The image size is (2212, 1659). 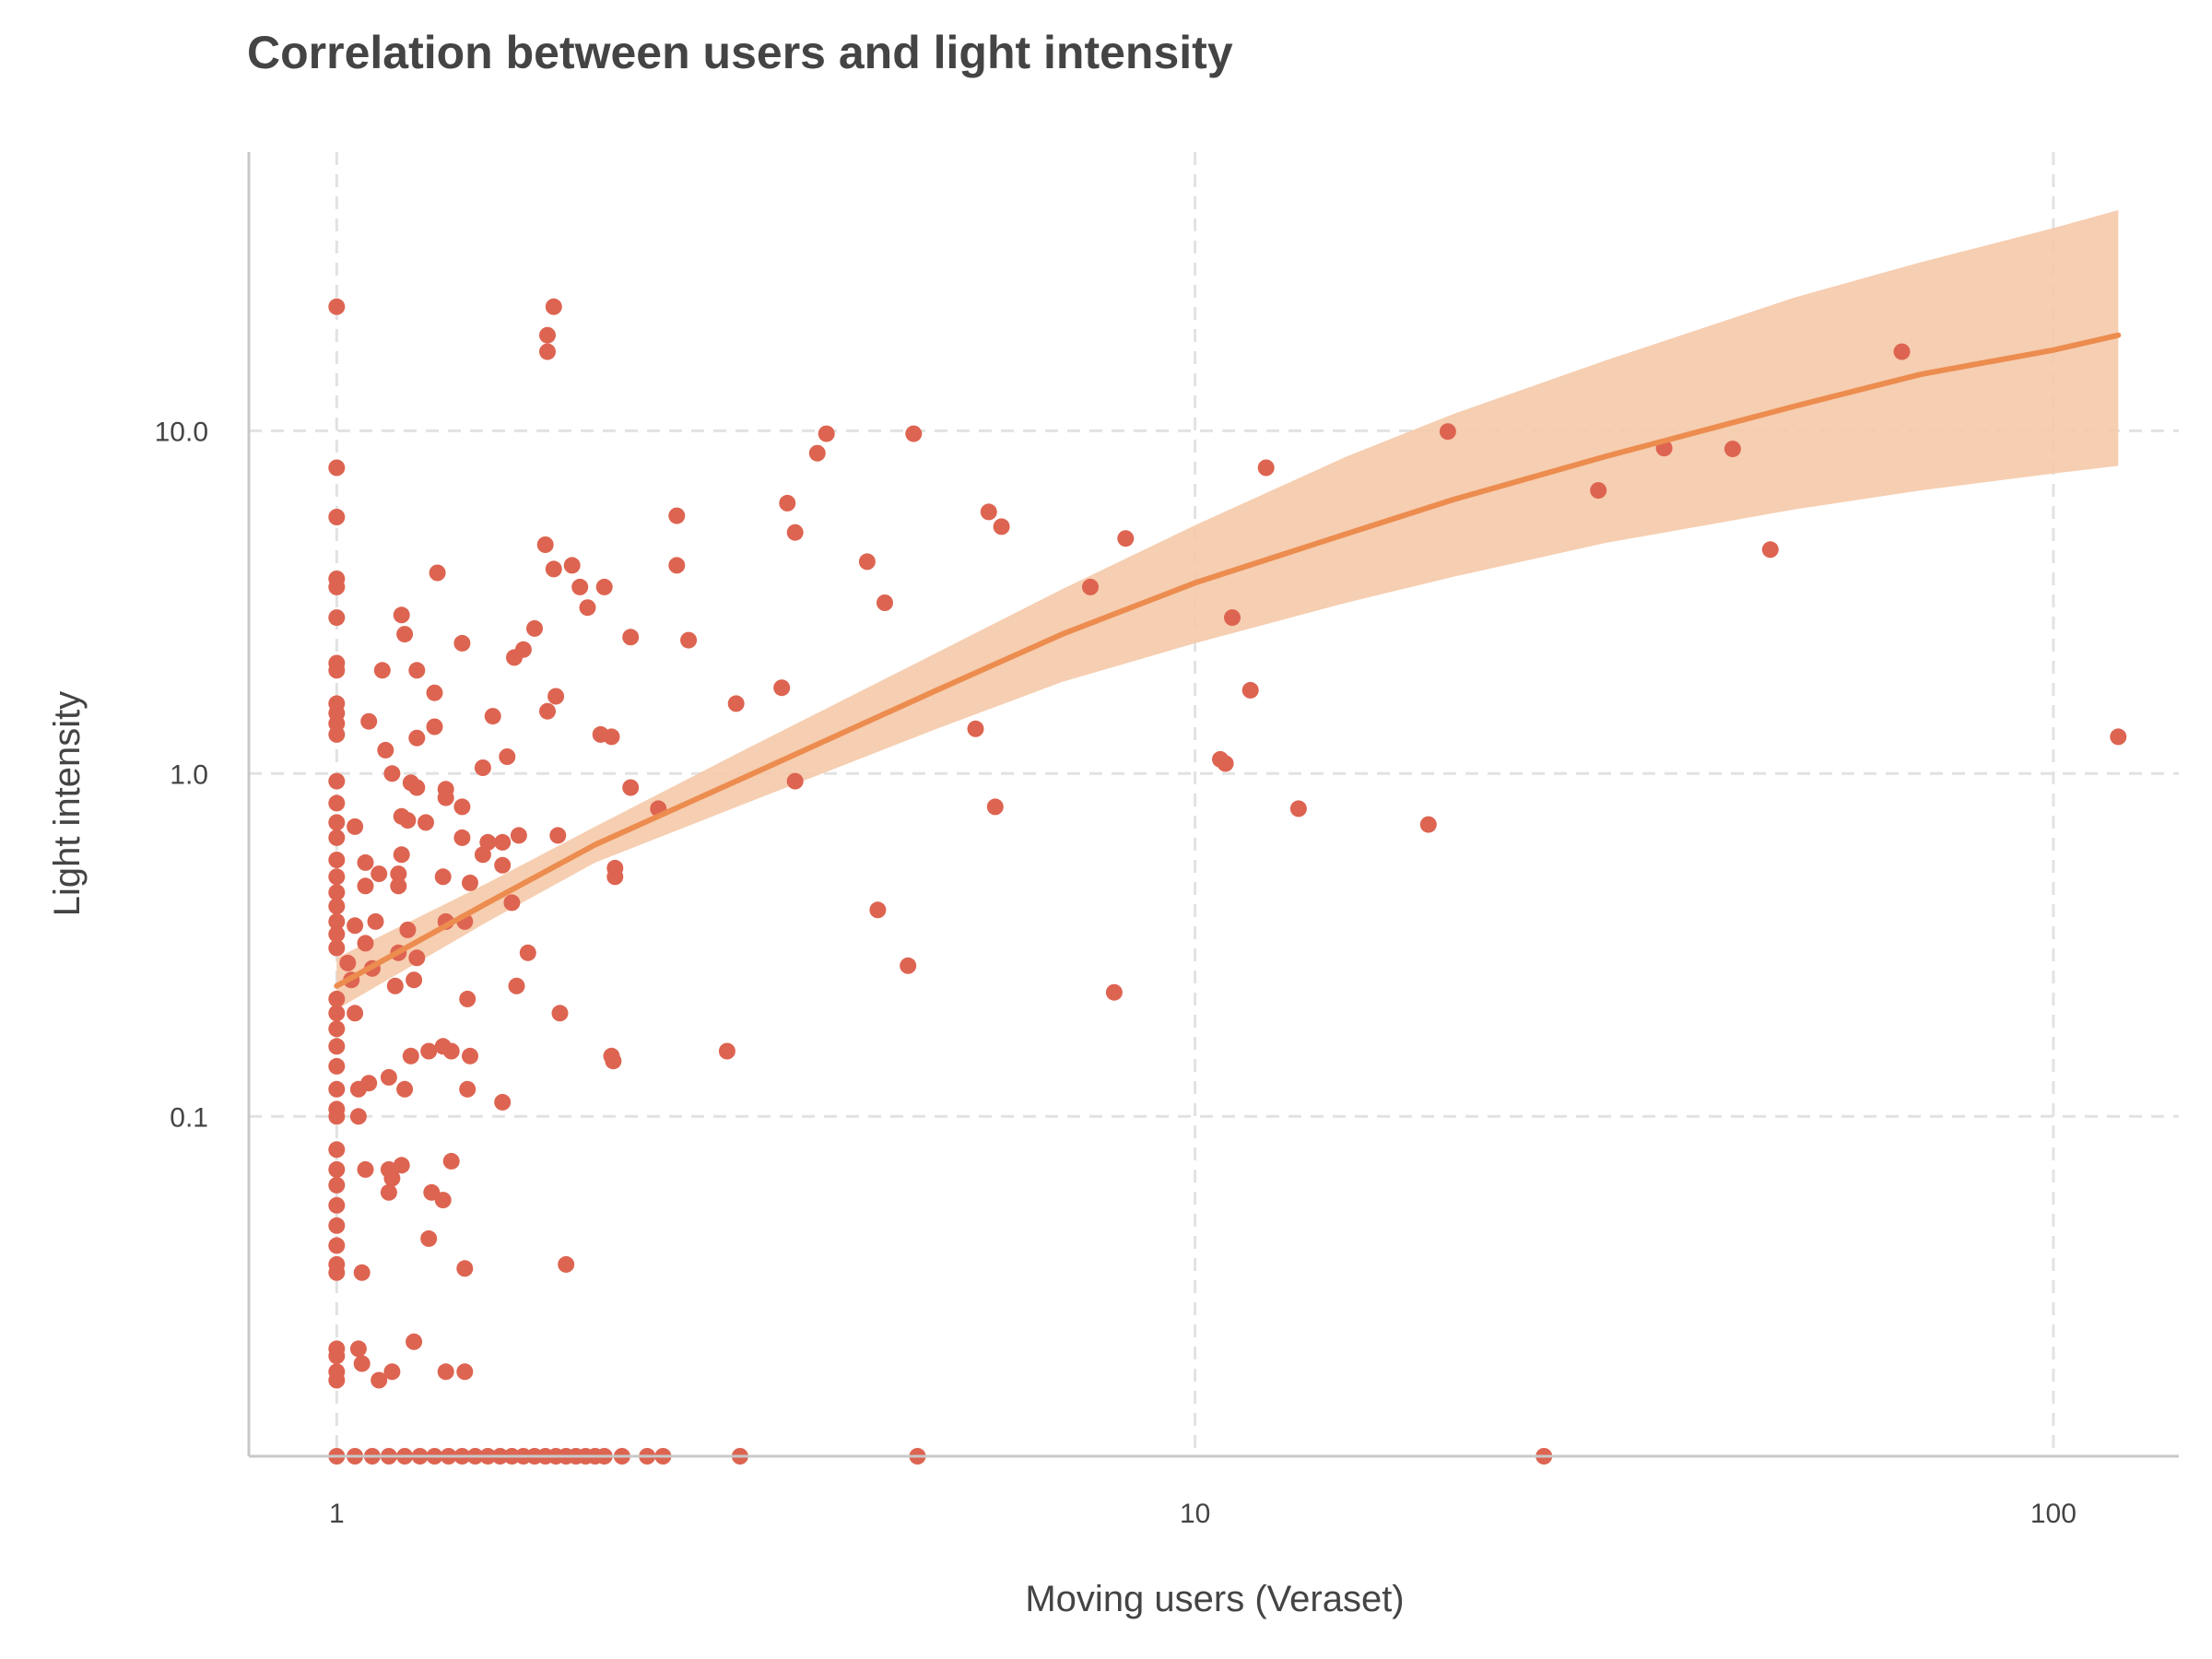 What do you see at coordinates (189, 1117) in the screenshot?
I see `y-tick-label: 0.1` at bounding box center [189, 1117].